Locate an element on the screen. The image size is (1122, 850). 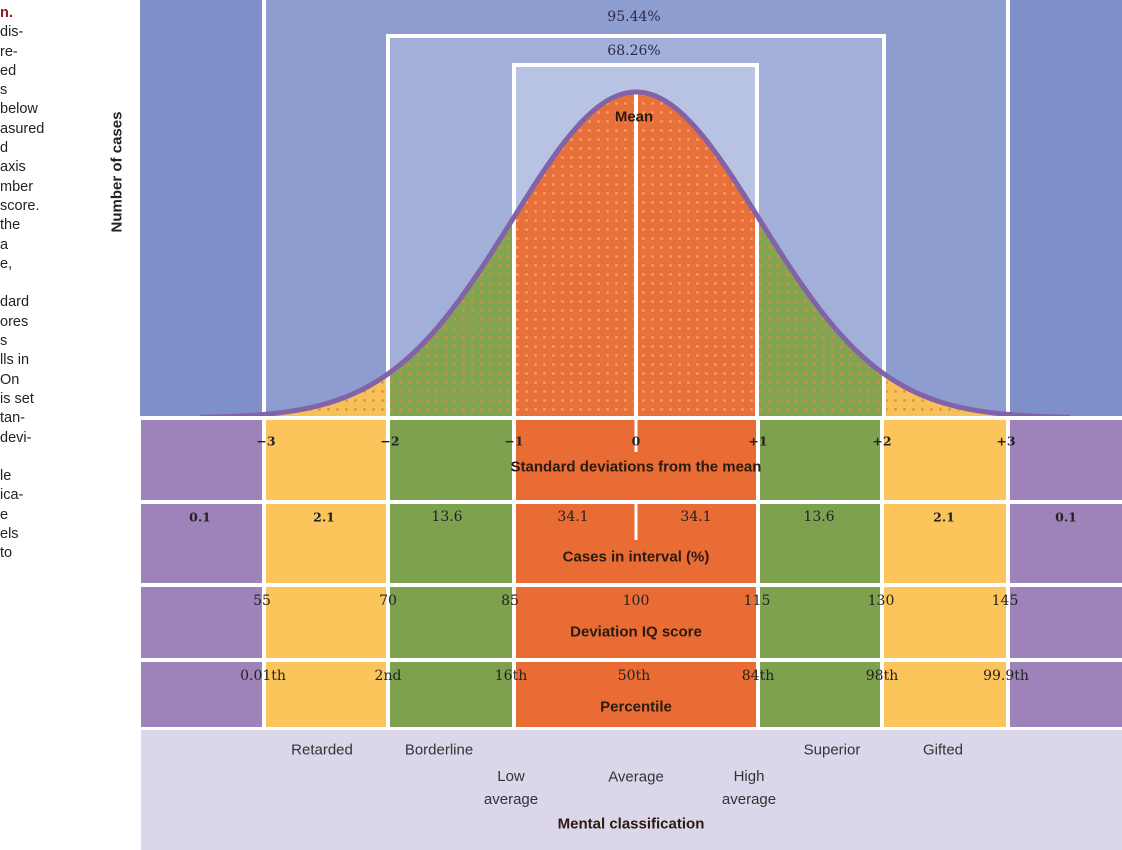
class-low-average-line1: Low is located at coordinates (511, 776).